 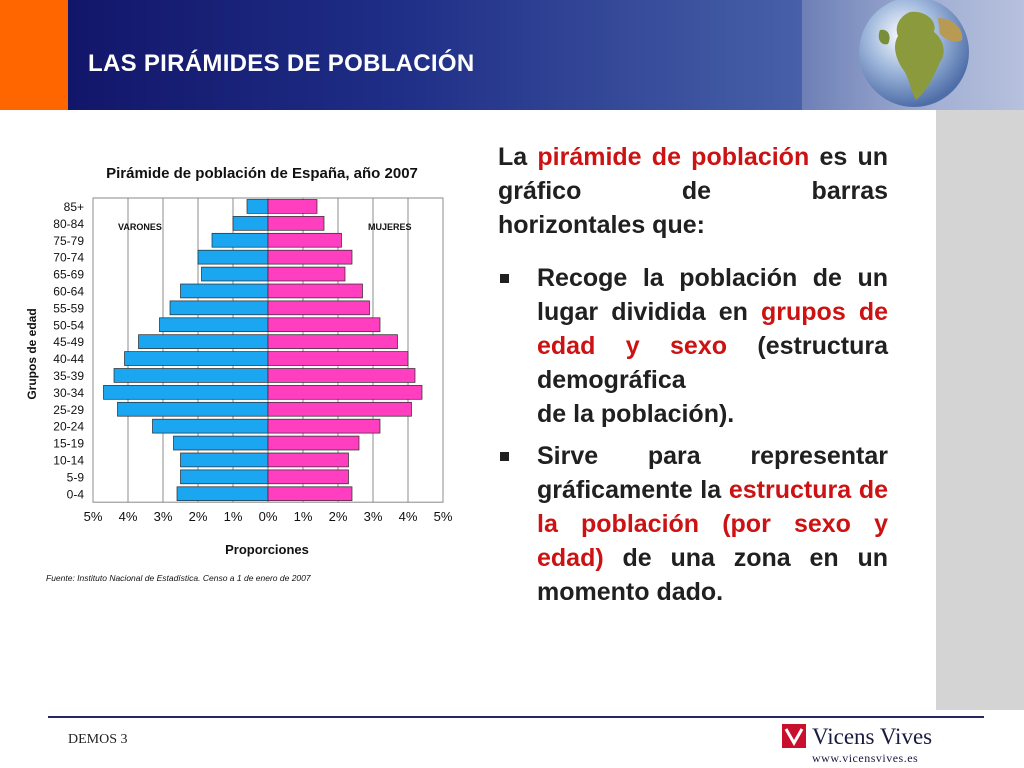 I want to click on bullet-text-last-line: de la población)., so click(x=636, y=414).